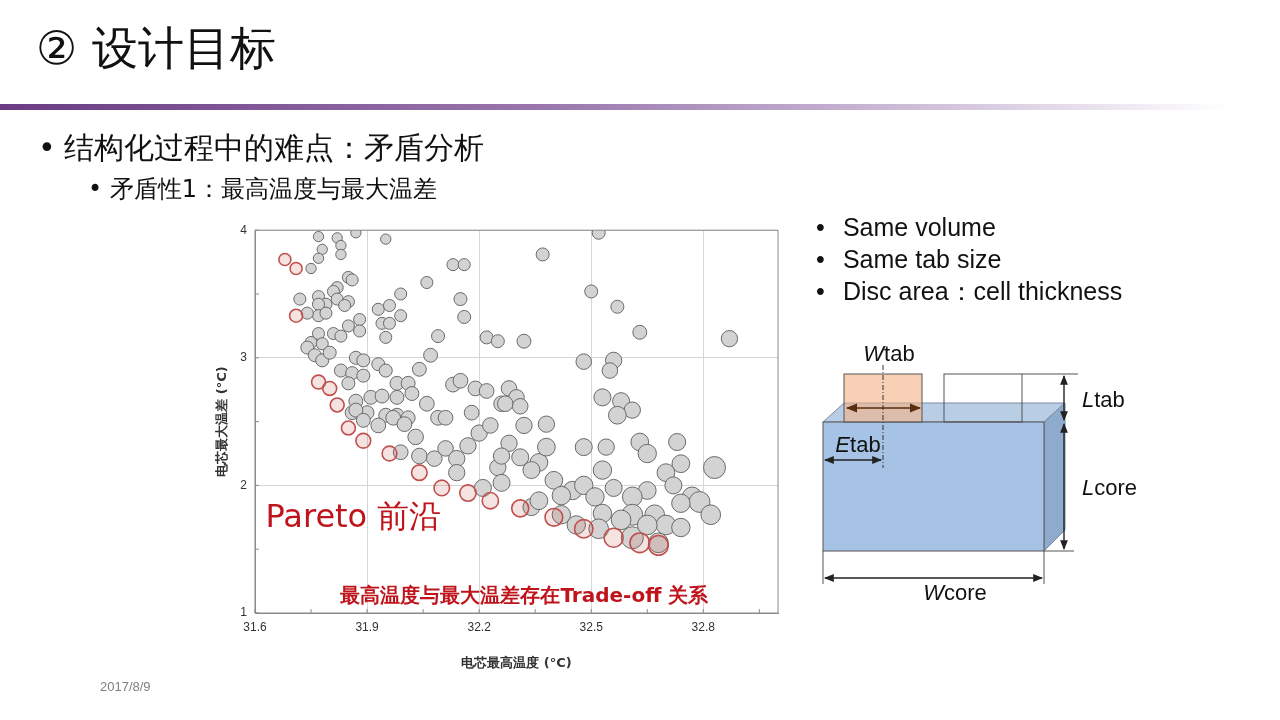 The width and height of the screenshot is (1280, 720). I want to click on text: • 矛盾性1：最高温度与最大温差, so click(262, 189).